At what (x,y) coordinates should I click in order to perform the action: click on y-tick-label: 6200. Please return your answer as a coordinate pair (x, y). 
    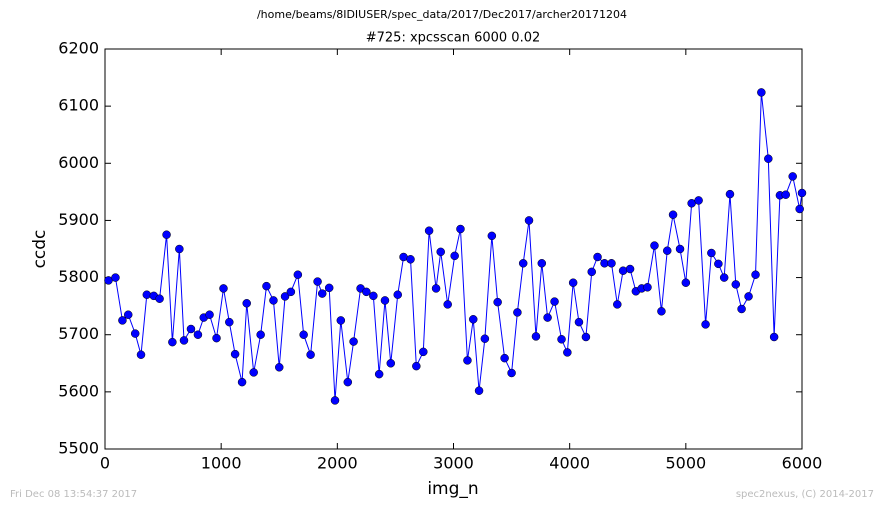
    Looking at the image, I should click on (78, 48).